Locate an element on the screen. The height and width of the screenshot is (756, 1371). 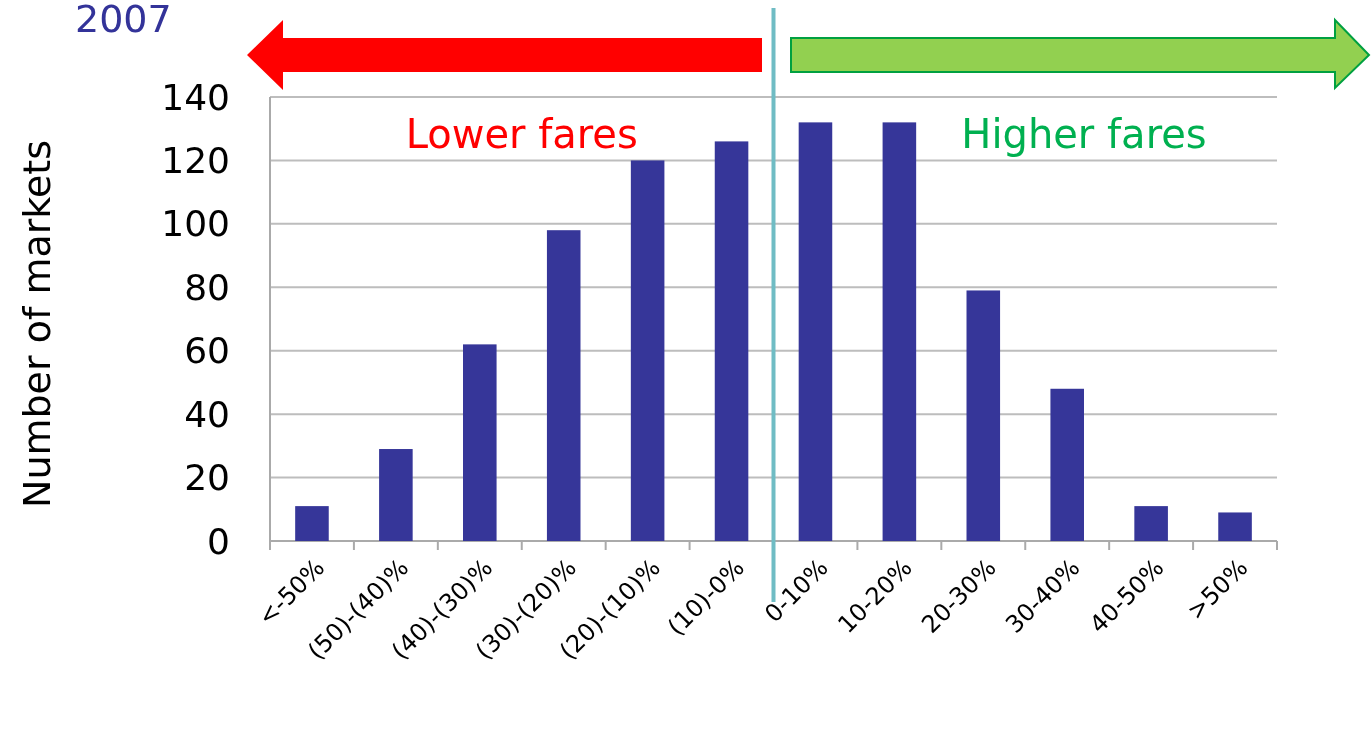
annotation: Lower fares is located at coordinates (521, 134).